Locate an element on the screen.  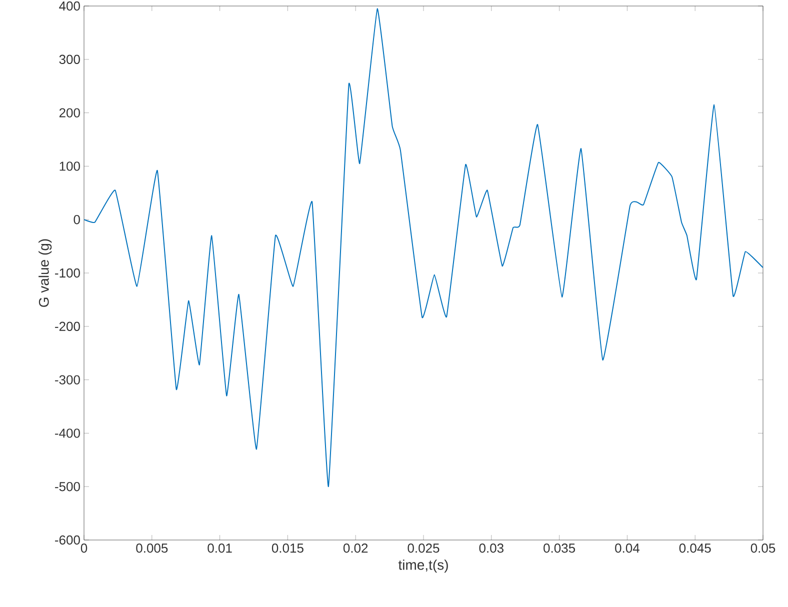
y-tick-label: 0 is located at coordinates (77, 219).